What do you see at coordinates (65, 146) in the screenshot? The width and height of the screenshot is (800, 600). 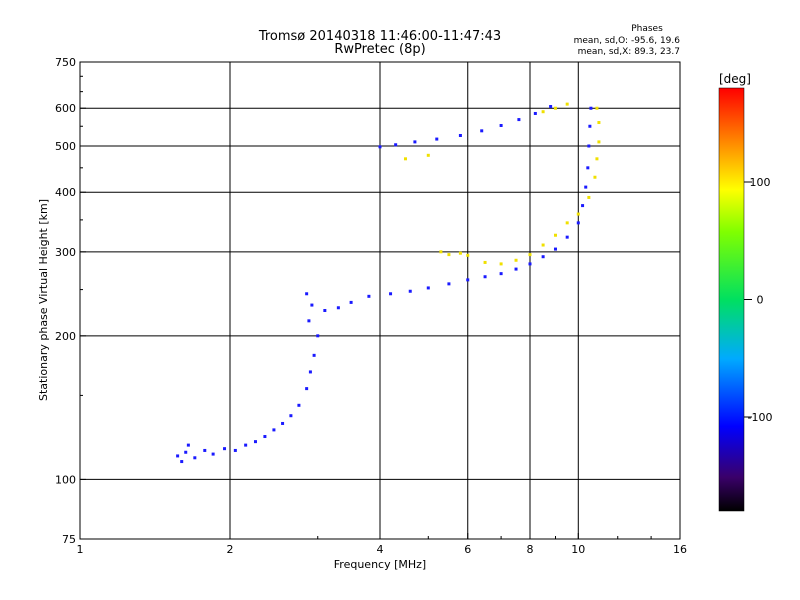 I see `y-tick-label: 500` at bounding box center [65, 146].